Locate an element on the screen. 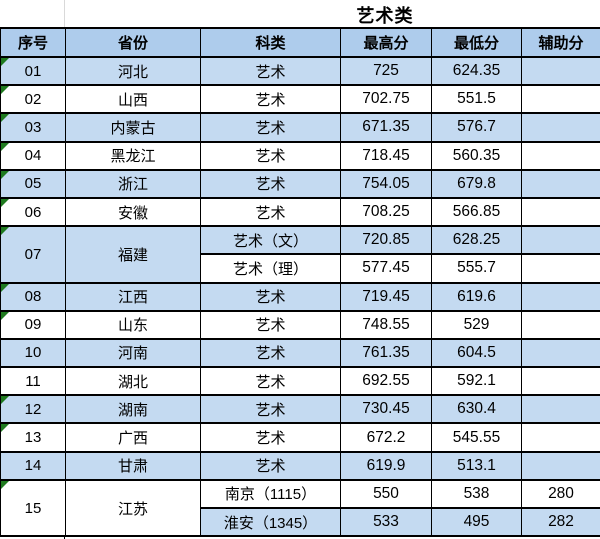 This screenshot has height=539, width=600. max-score-cell: 672.2 is located at coordinates (386, 437).